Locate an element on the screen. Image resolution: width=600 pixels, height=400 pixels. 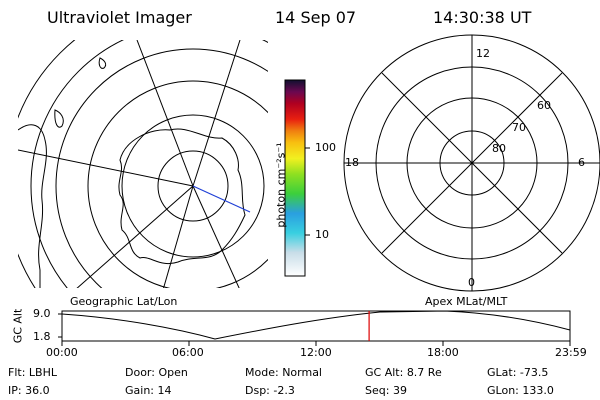
info-dsp: Dsp: -2.3 is located at coordinates (270, 390).